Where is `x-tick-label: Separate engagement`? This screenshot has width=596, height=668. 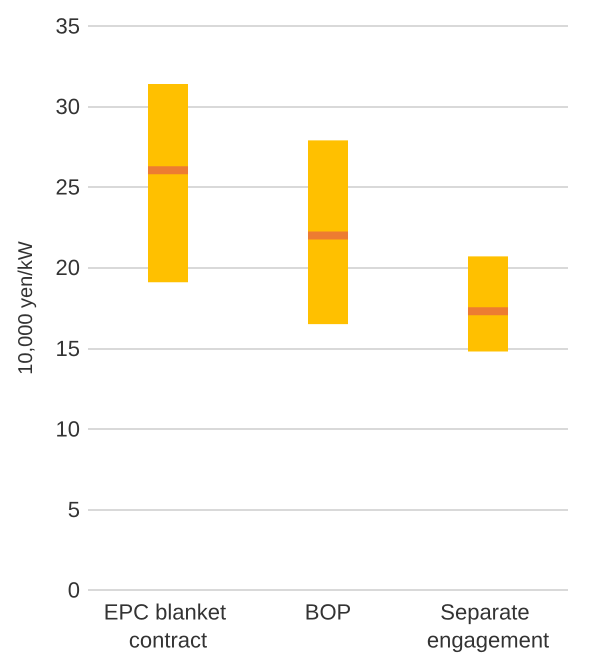 x-tick-label: Separate engagement is located at coordinates (488, 626).